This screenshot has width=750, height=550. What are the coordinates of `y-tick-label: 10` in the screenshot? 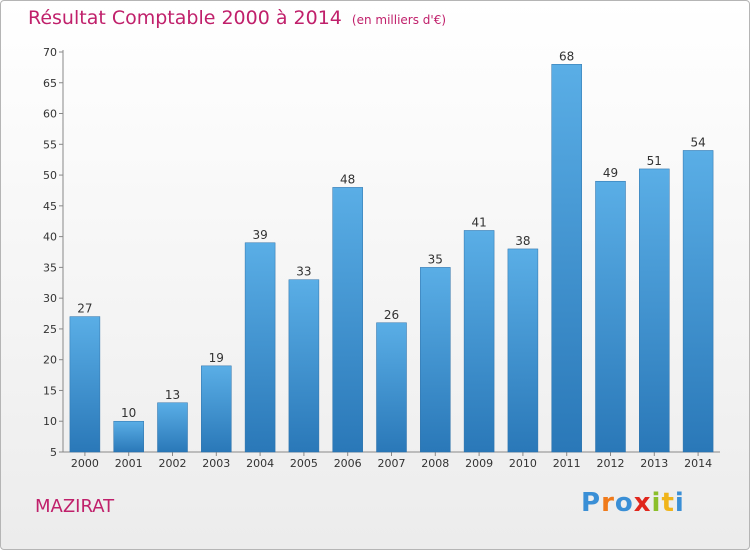 It's located at (50, 421).